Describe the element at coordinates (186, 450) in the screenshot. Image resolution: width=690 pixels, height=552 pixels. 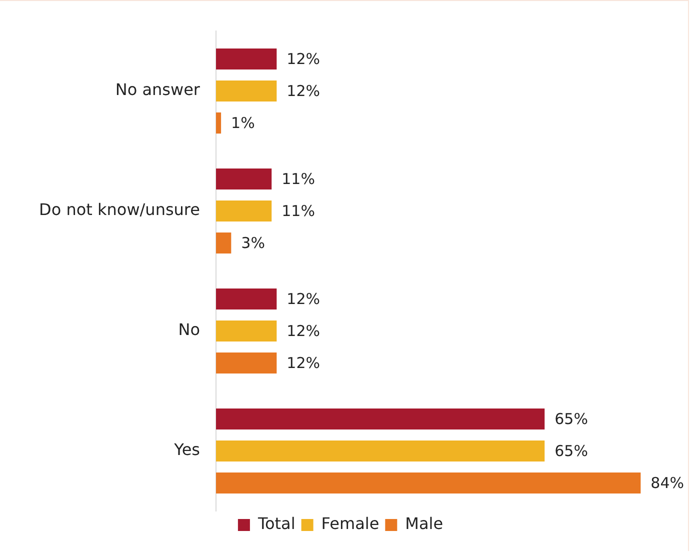
I see `y-tick-label: Yes` at that location.